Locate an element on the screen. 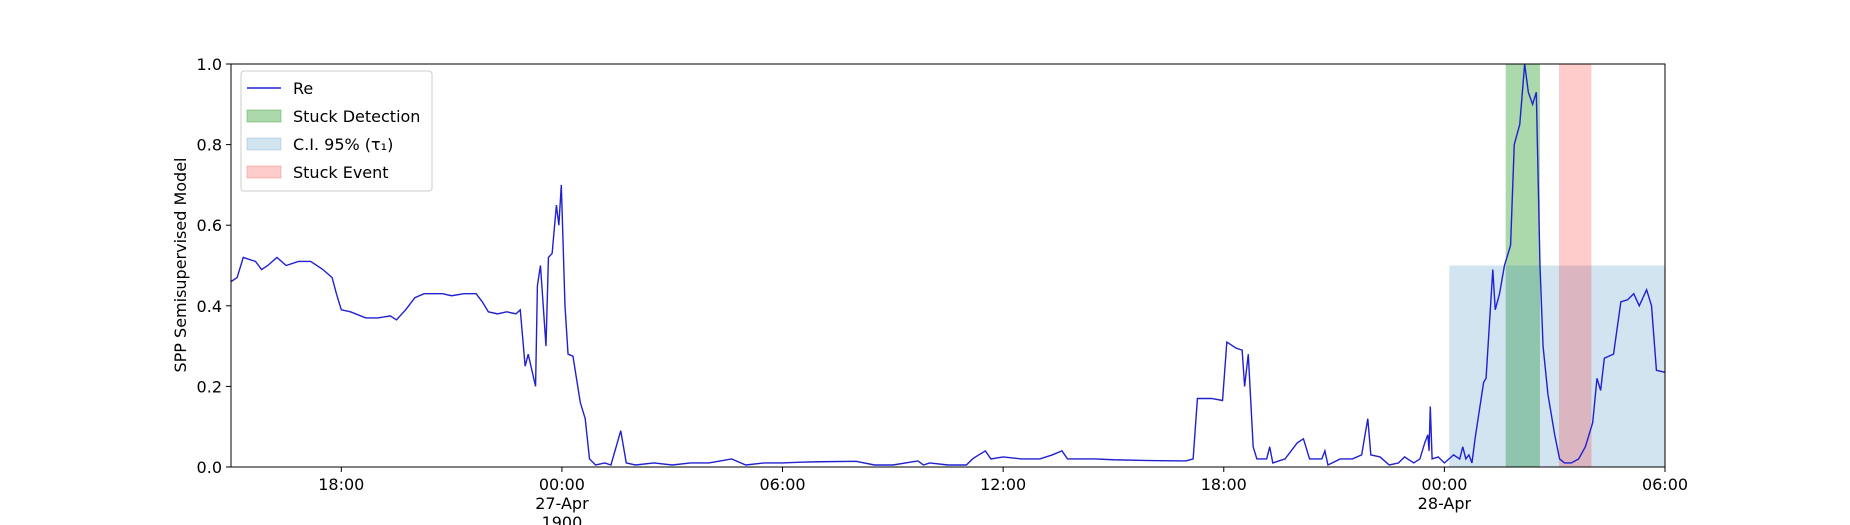  y-axis-label: SPP Semisupervised Model is located at coordinates (180, 265).